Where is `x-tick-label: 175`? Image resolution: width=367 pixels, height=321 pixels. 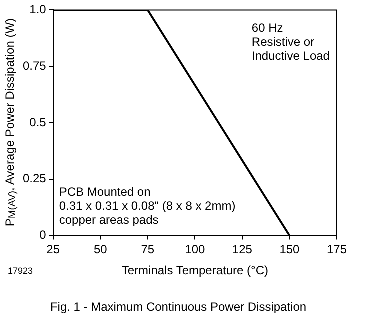 x-tick-label: 175 is located at coordinates (337, 249).